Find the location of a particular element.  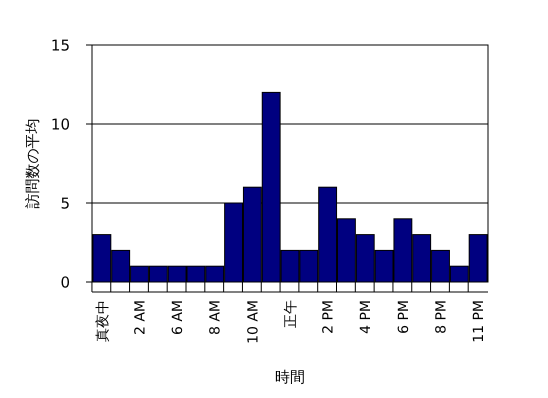

x-tick-label: 4 PM is located at coordinates (366, 317).